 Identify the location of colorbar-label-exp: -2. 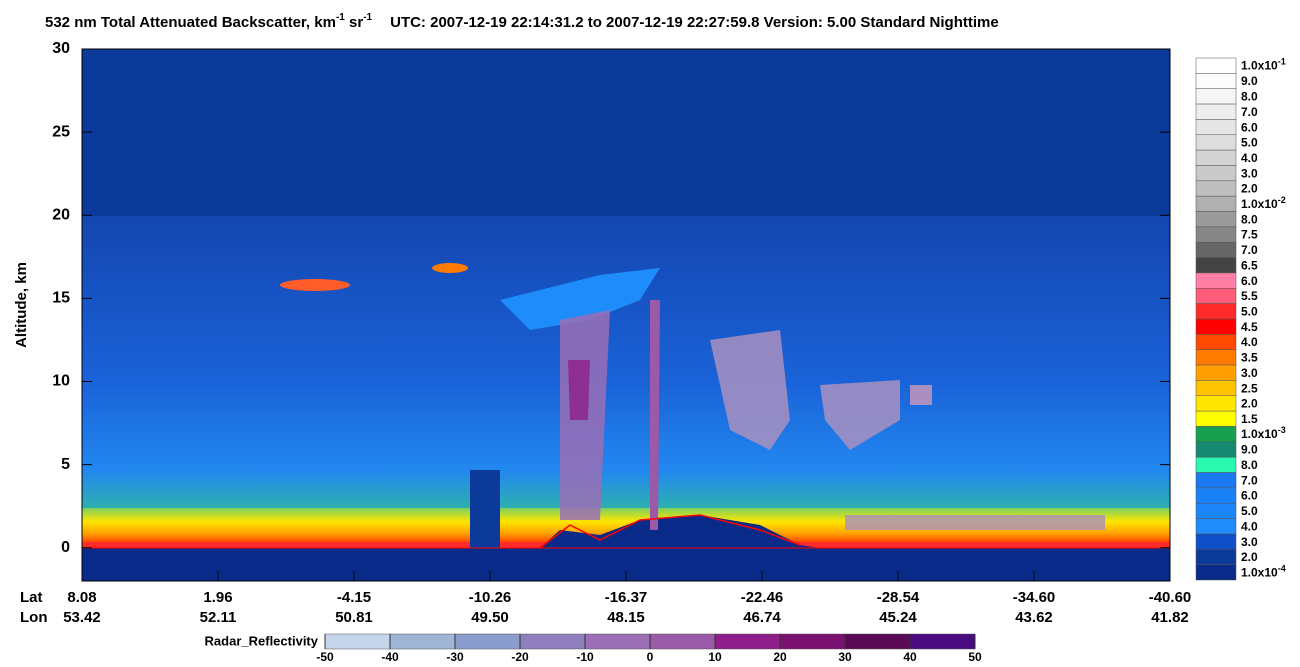
(1282, 200).